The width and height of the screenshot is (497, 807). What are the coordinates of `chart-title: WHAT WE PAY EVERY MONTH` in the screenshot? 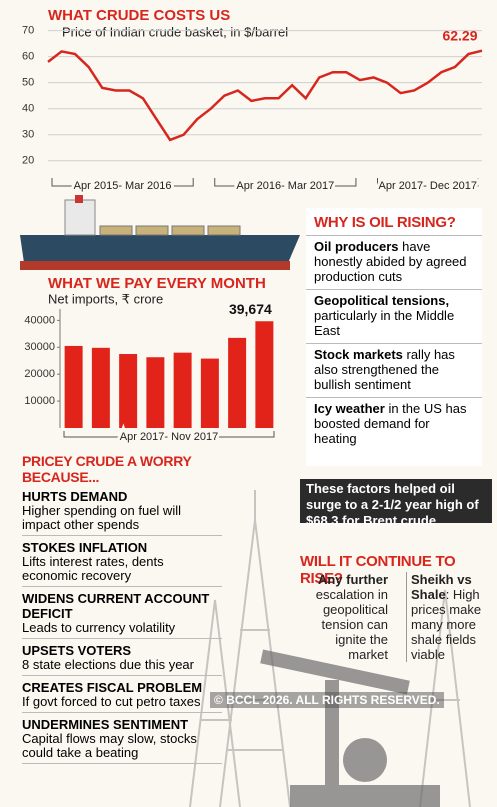 It's located at (157, 283).